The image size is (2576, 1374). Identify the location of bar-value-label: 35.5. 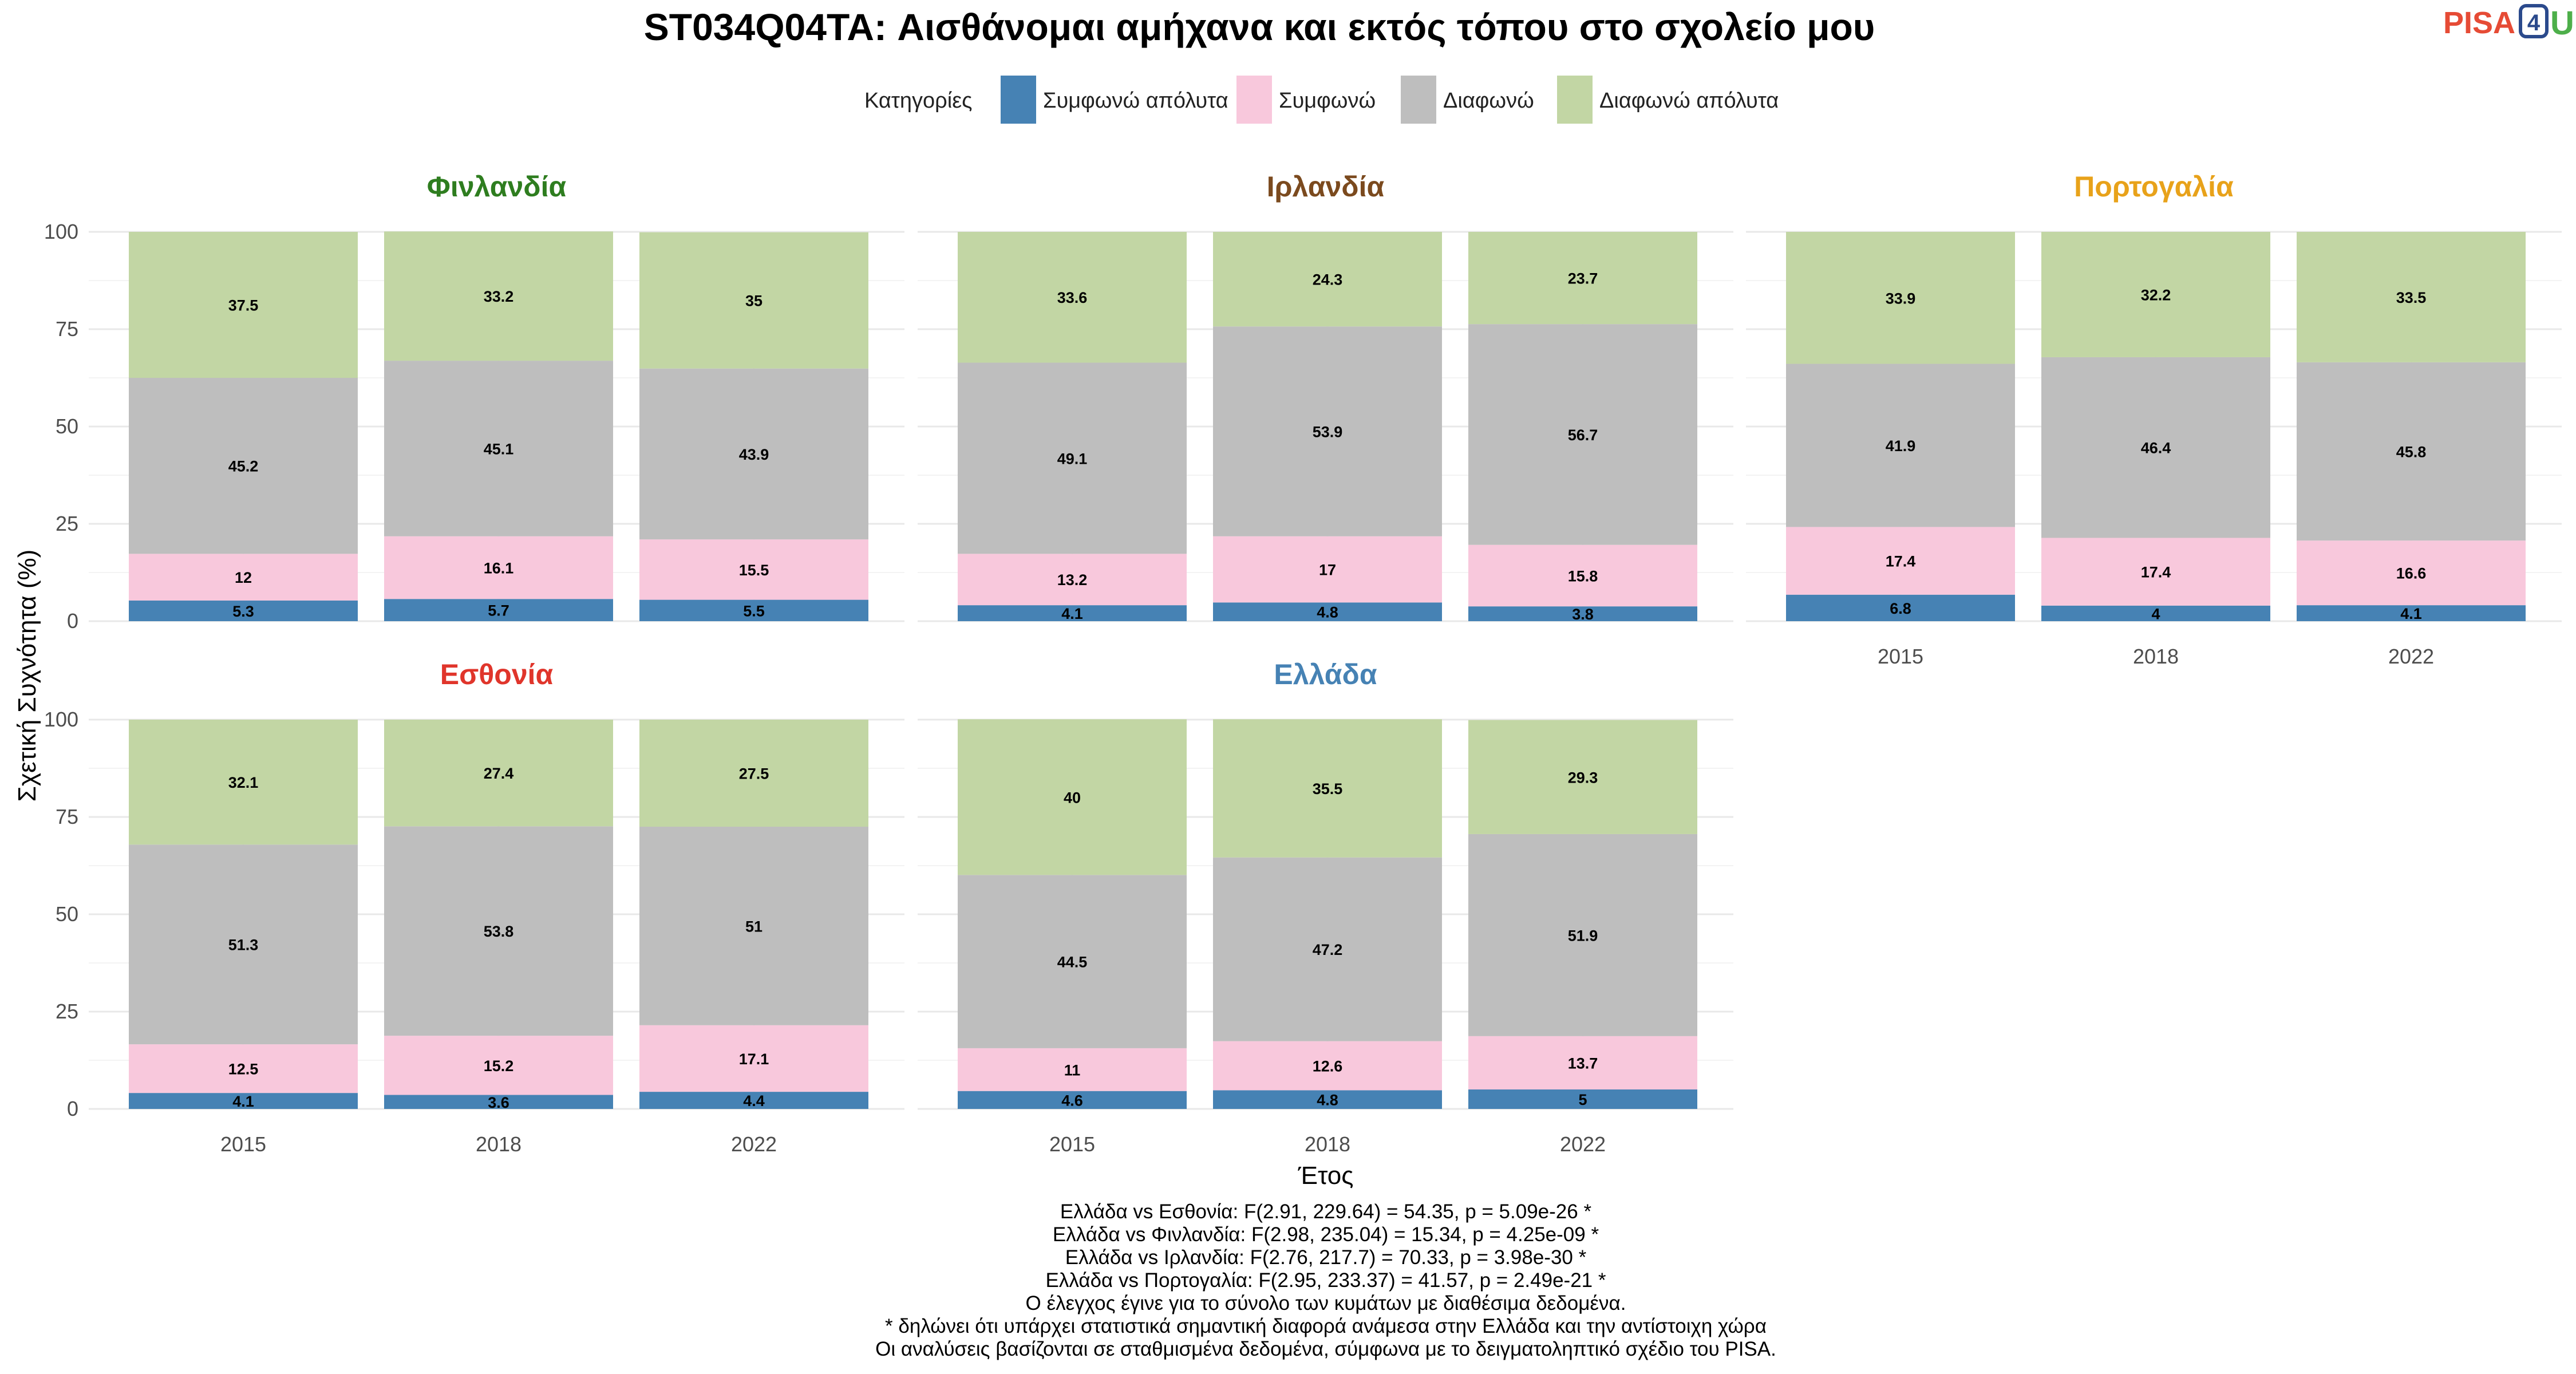
(1328, 789).